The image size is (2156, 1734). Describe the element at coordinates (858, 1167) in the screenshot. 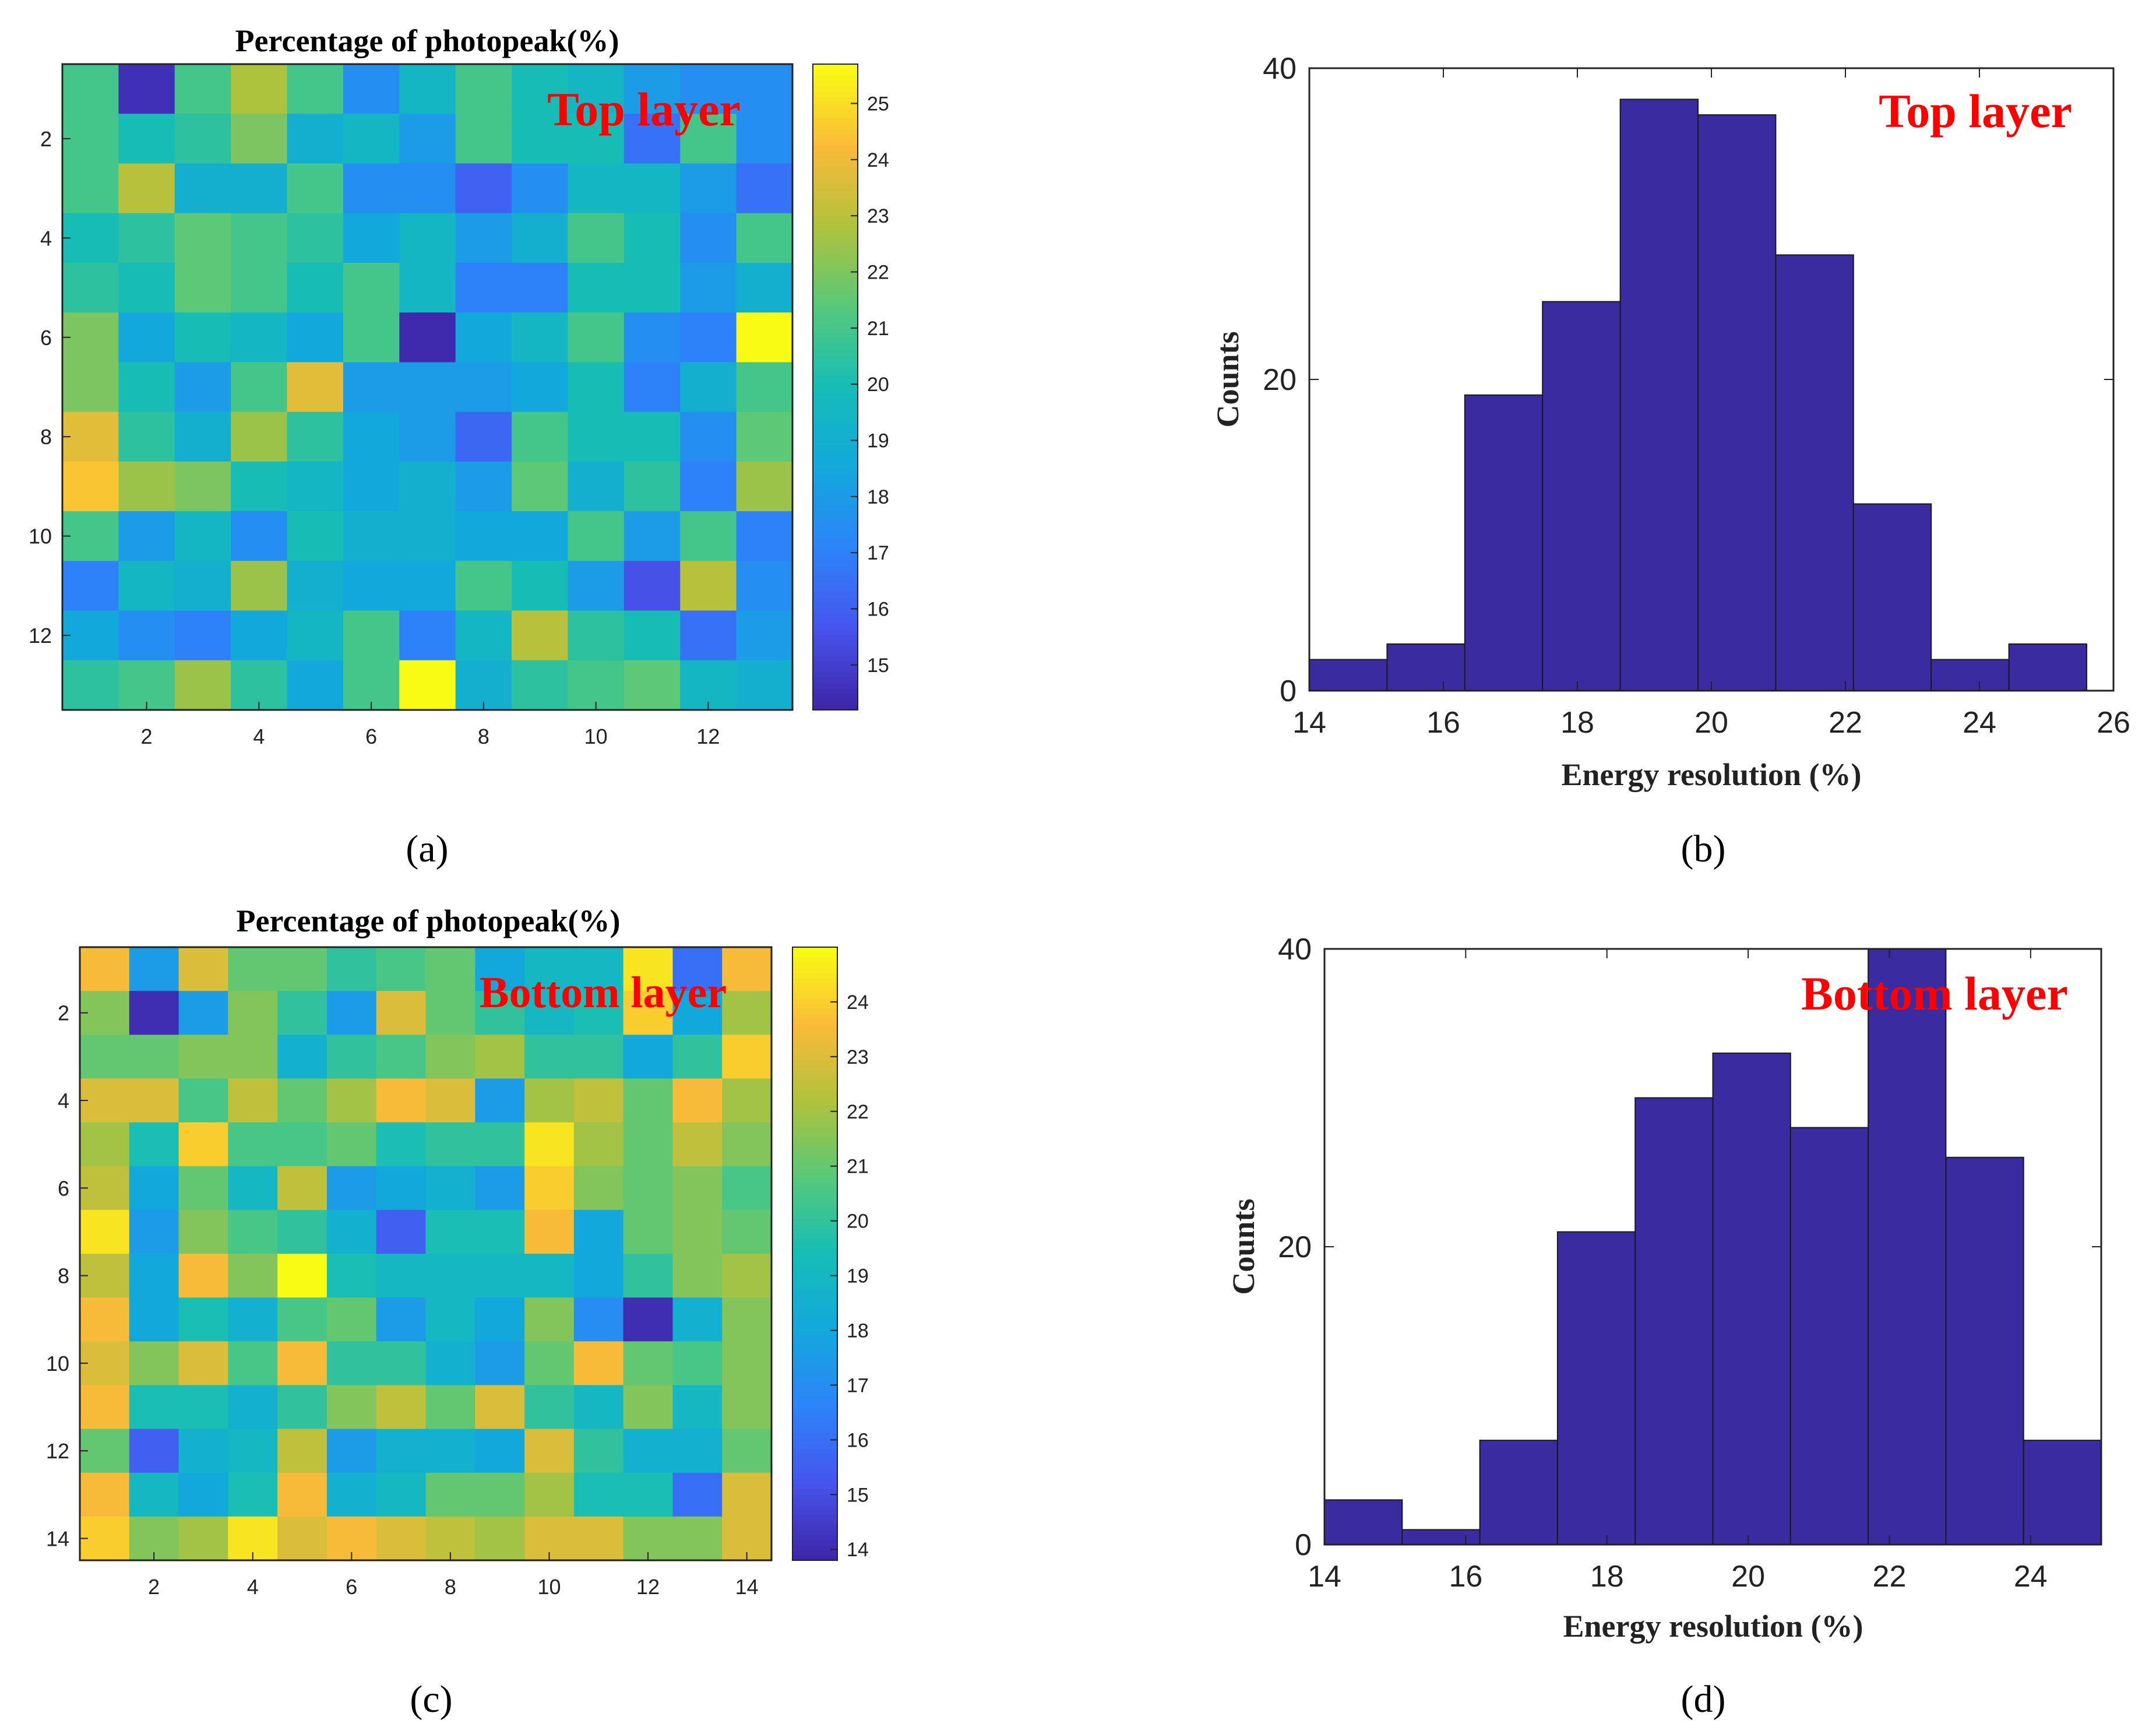

I see `colorbar-tick-label: 21` at that location.